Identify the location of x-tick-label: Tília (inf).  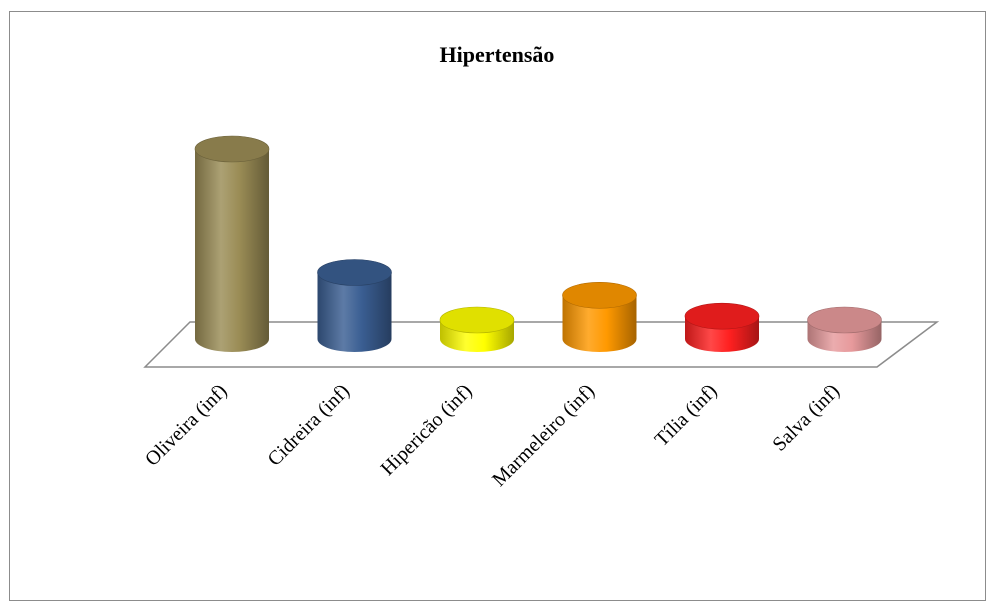
(686, 415).